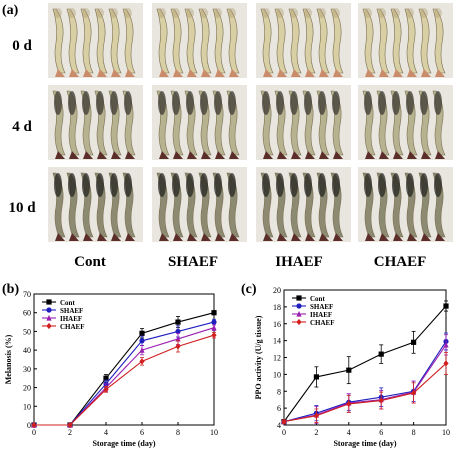  What do you see at coordinates (249, 289) in the screenshot?
I see `panel-c-label: (c)` at bounding box center [249, 289].